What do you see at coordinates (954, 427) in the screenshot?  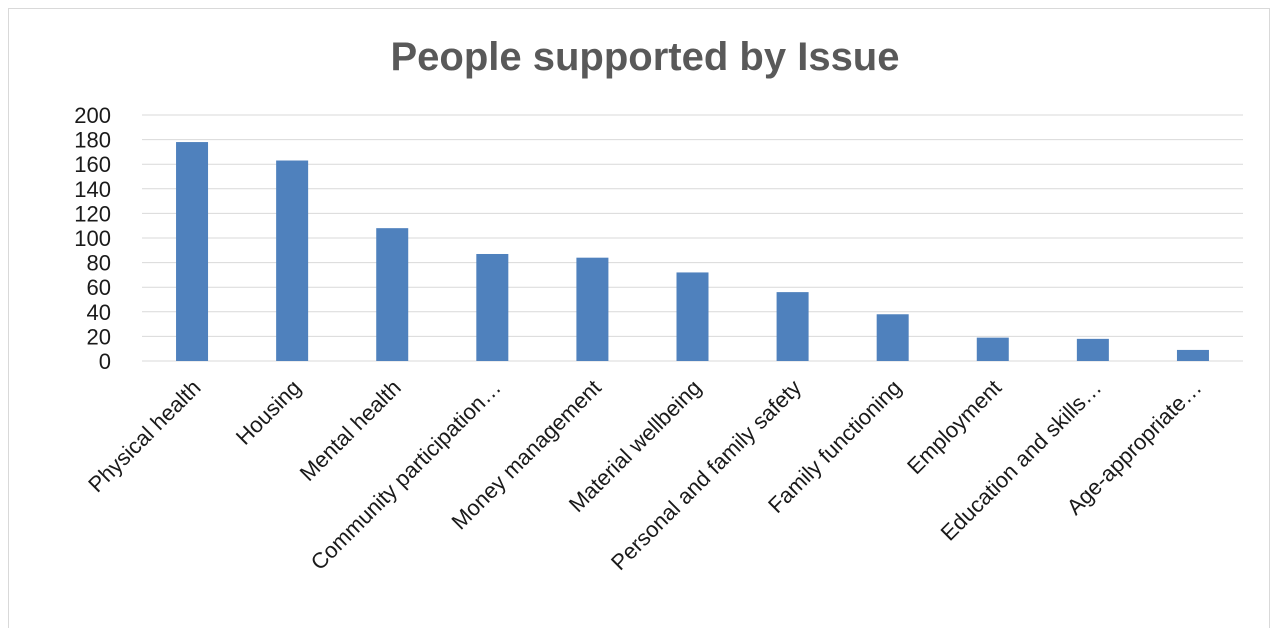 I see `x-category-label: Employment` at bounding box center [954, 427].